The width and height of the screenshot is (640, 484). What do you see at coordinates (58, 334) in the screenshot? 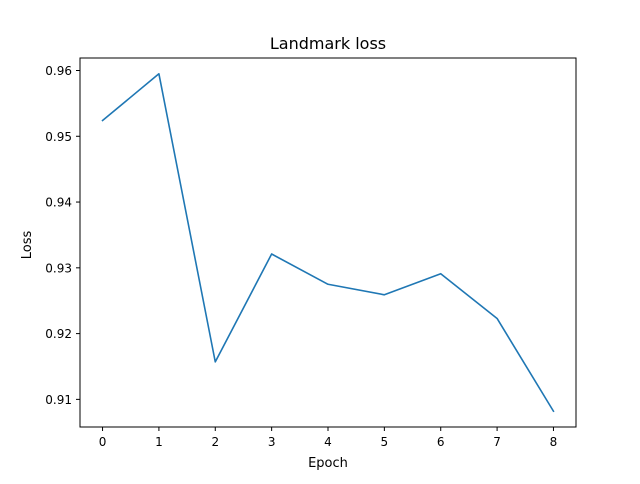
I see `y-tick-label: 0.92` at bounding box center [58, 334].